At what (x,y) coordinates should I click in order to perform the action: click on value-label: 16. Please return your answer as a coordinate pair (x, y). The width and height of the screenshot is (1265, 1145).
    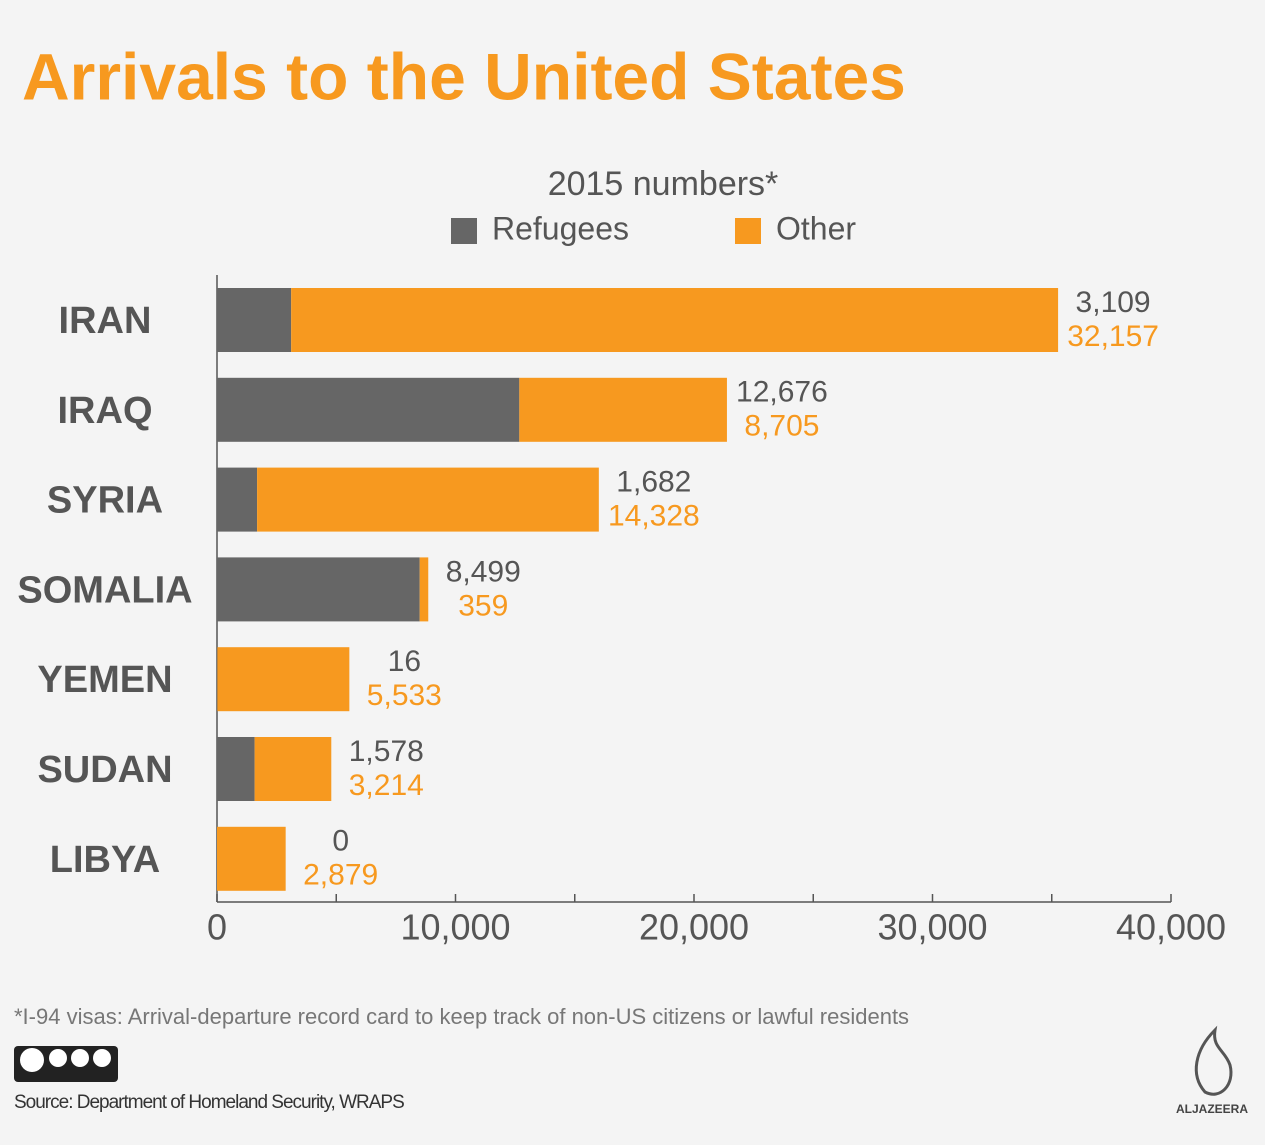
    Looking at the image, I should click on (404, 661).